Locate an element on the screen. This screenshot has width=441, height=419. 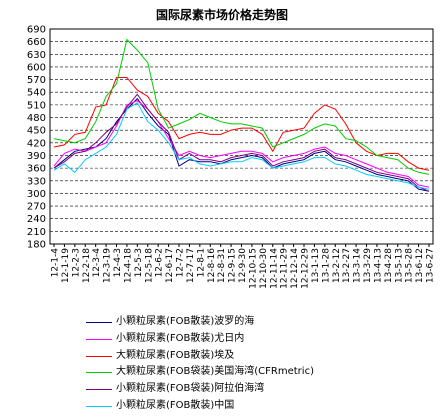
legend-label: 小颗粒尿素(FOB散装)中国 is located at coordinates (175, 405).